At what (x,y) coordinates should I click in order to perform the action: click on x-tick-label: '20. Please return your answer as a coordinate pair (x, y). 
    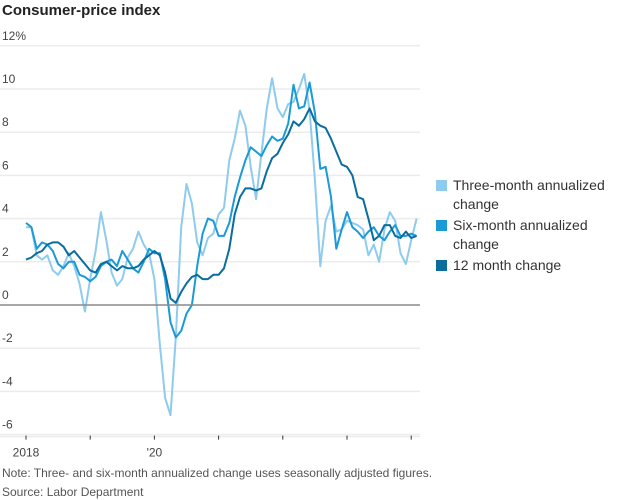
    Looking at the image, I should click on (155, 453).